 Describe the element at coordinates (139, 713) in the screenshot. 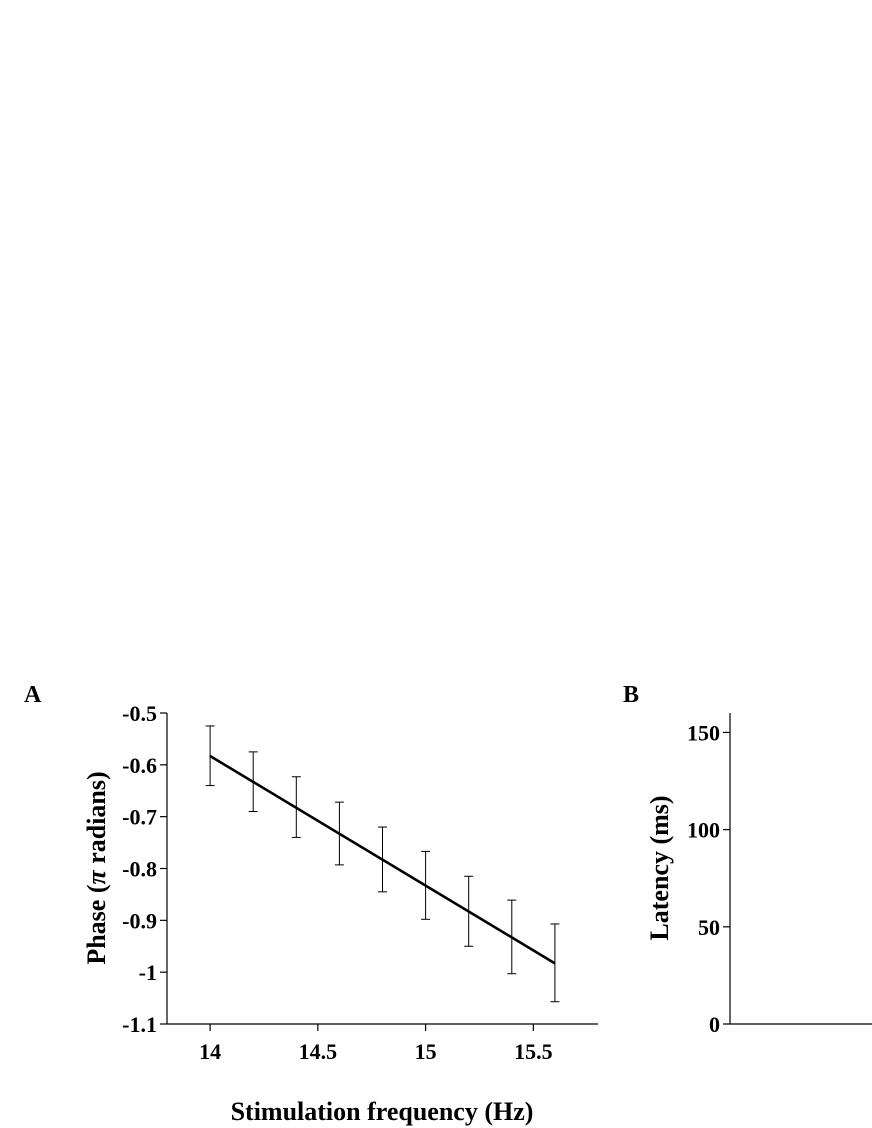

I see `panel-a-y-tick-label: -0.5` at that location.